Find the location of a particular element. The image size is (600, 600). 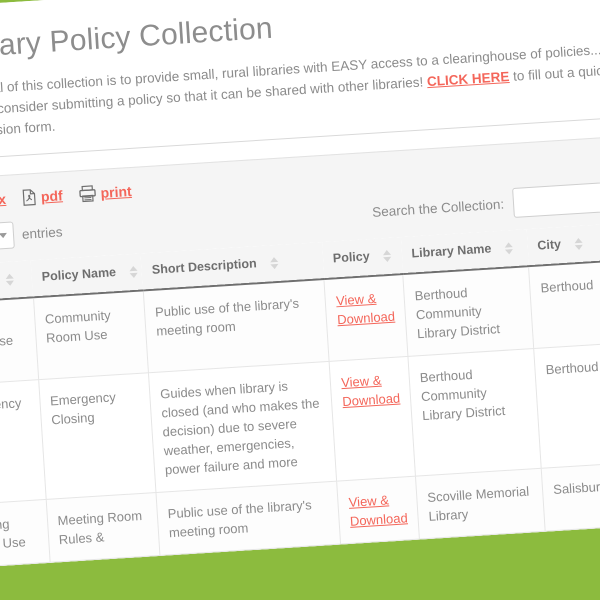

cell-city: Salisbury is located at coordinates (570, 497).